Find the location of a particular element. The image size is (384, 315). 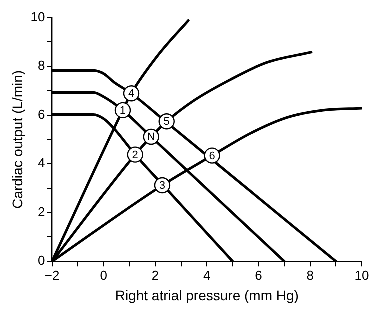

x-tick-label: 4 is located at coordinates (207, 275).